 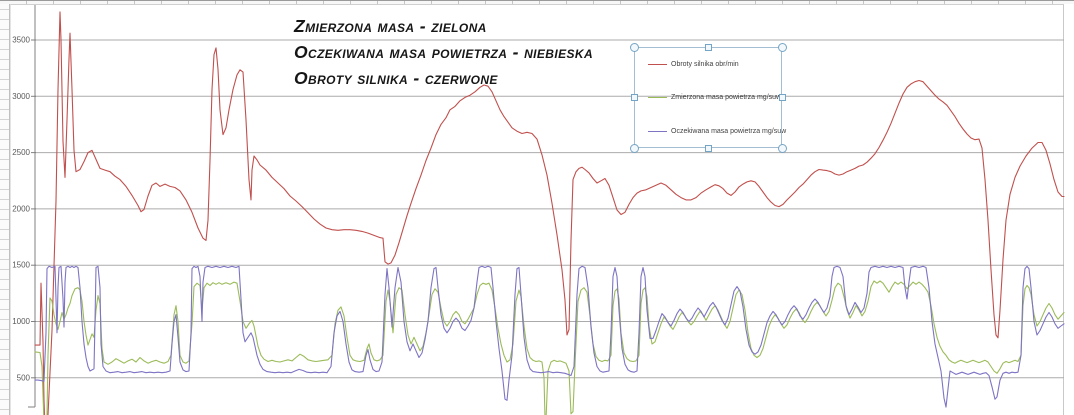 What do you see at coordinates (729, 131) in the screenshot?
I see `legend-item-label: Oczekiwana masa powietrza mg/suw` at bounding box center [729, 131].